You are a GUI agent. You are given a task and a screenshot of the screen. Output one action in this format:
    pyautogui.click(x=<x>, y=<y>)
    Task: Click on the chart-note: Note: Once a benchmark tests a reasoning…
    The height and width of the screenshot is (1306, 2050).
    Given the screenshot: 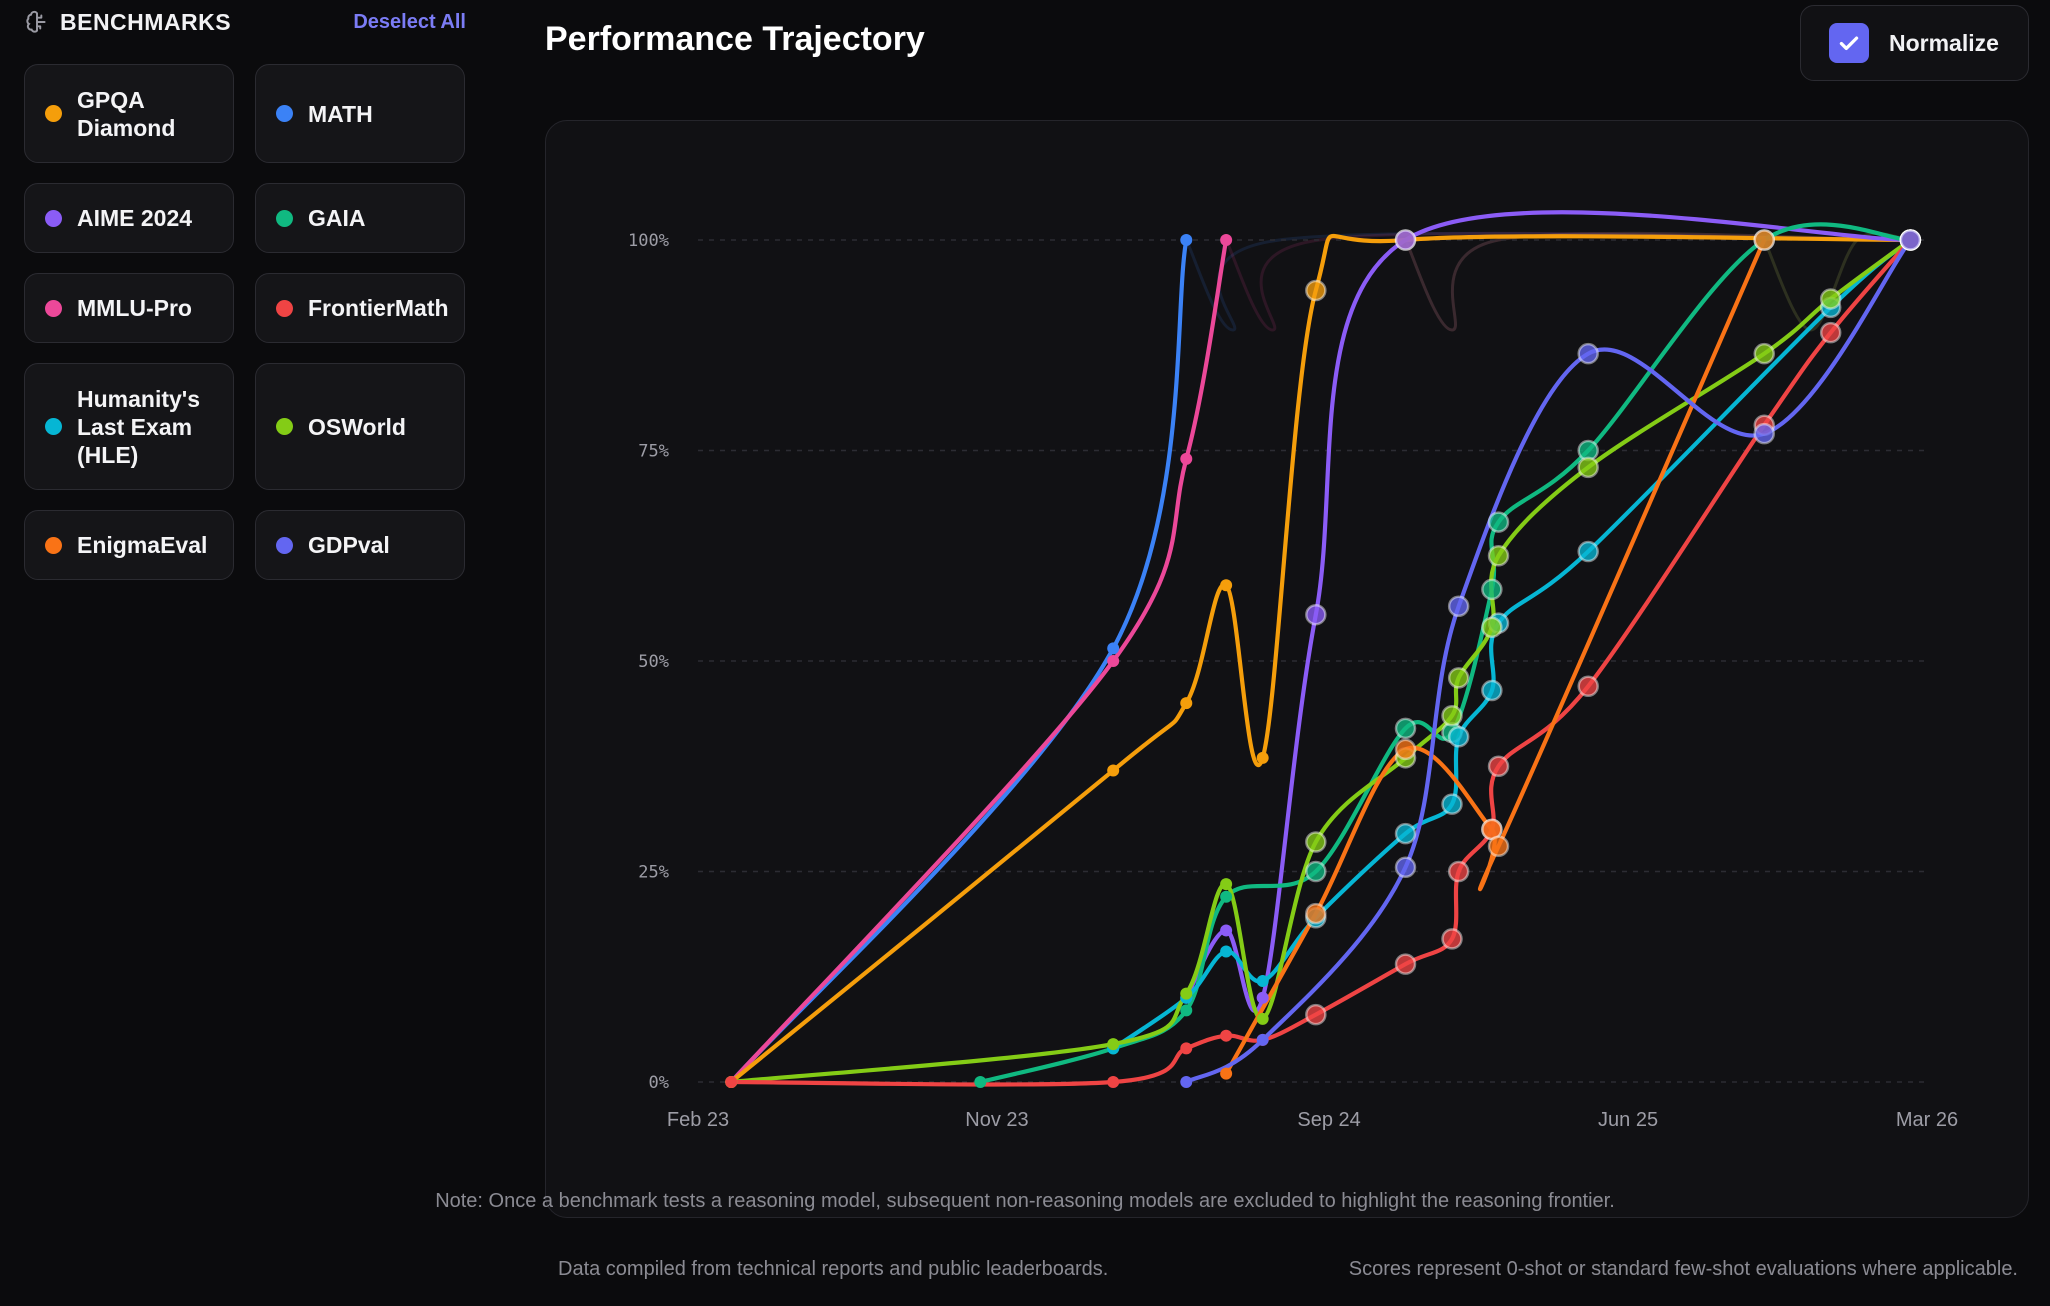 What is the action you would take?
    pyautogui.click(x=1025, y=1201)
    